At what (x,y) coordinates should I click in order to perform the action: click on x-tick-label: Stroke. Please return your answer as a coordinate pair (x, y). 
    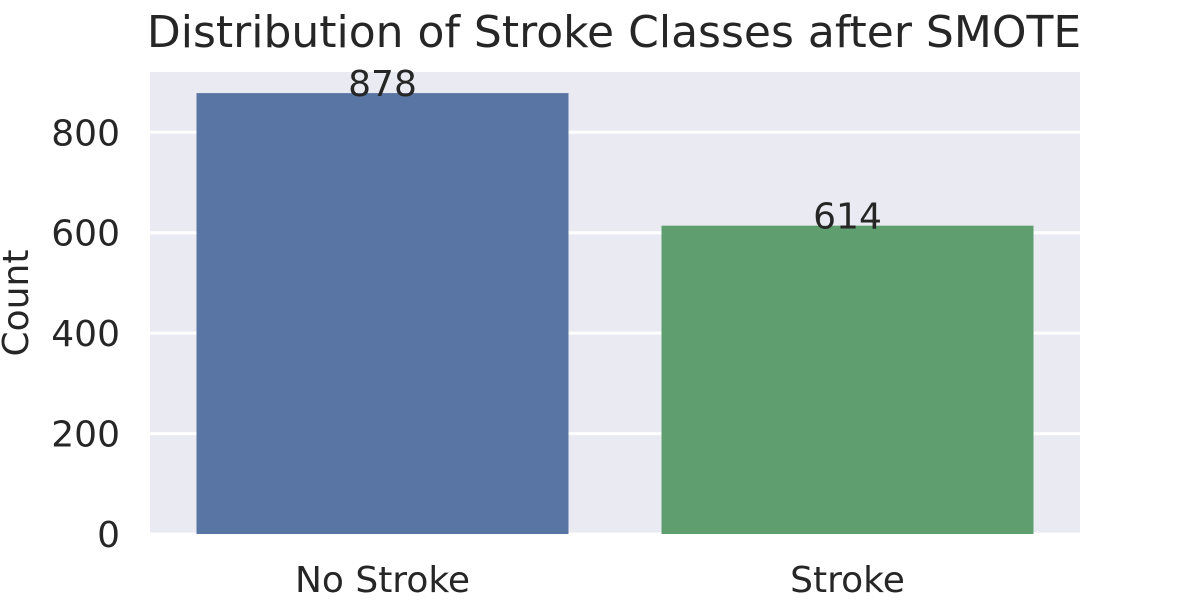
    Looking at the image, I should click on (847, 580).